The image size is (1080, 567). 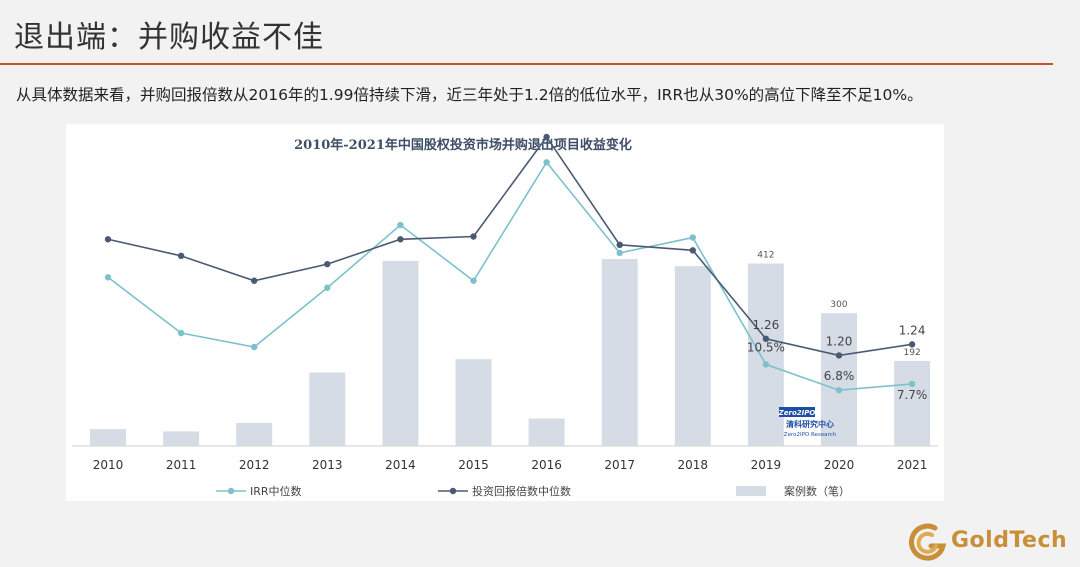 What do you see at coordinates (108, 239) in the screenshot?
I see `multiple-point-2010` at bounding box center [108, 239].